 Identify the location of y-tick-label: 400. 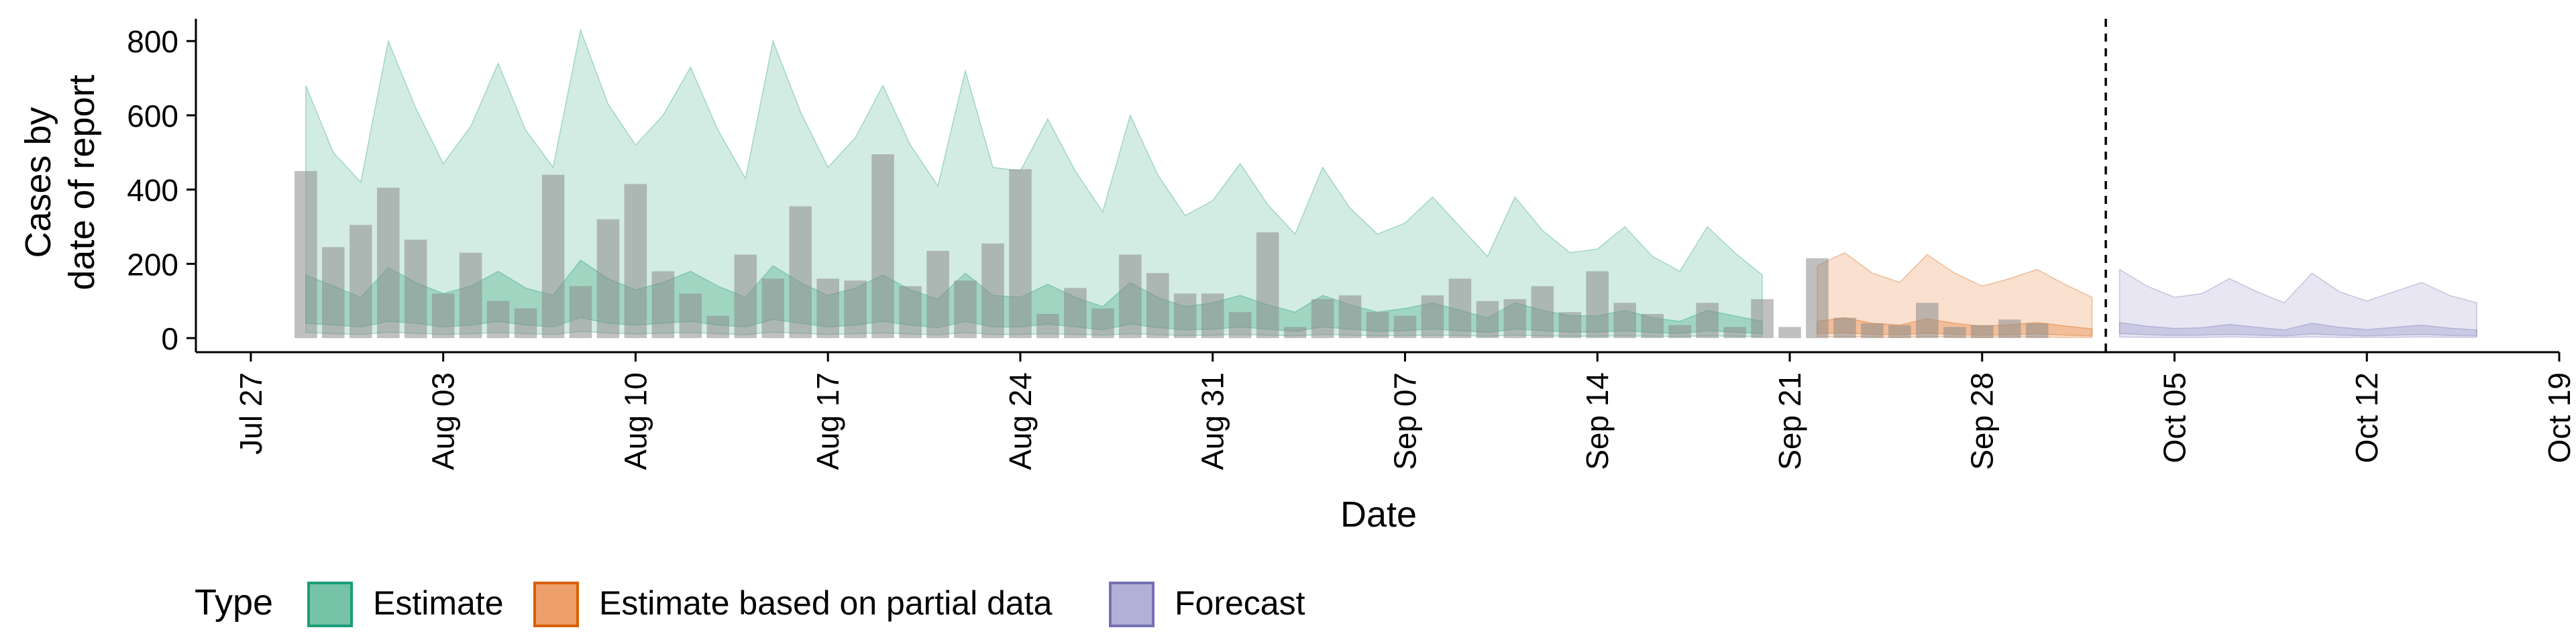
(152, 190).